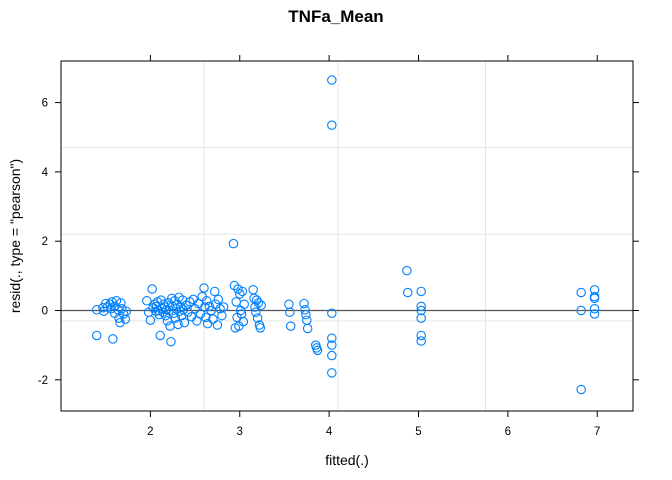 The image size is (672, 480). Describe the element at coordinates (329, 432) in the screenshot. I see `x-tick-label: 4` at that location.